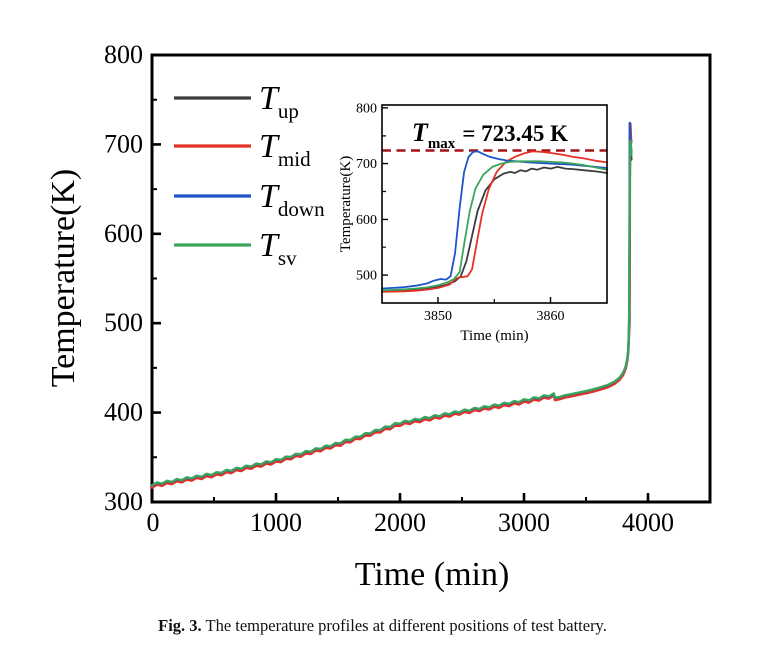 The image size is (765, 660). I want to click on inset-background, so click(494, 204).